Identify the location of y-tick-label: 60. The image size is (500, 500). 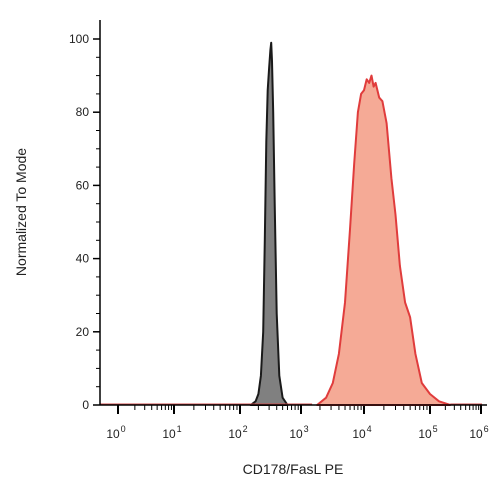
(83, 185).